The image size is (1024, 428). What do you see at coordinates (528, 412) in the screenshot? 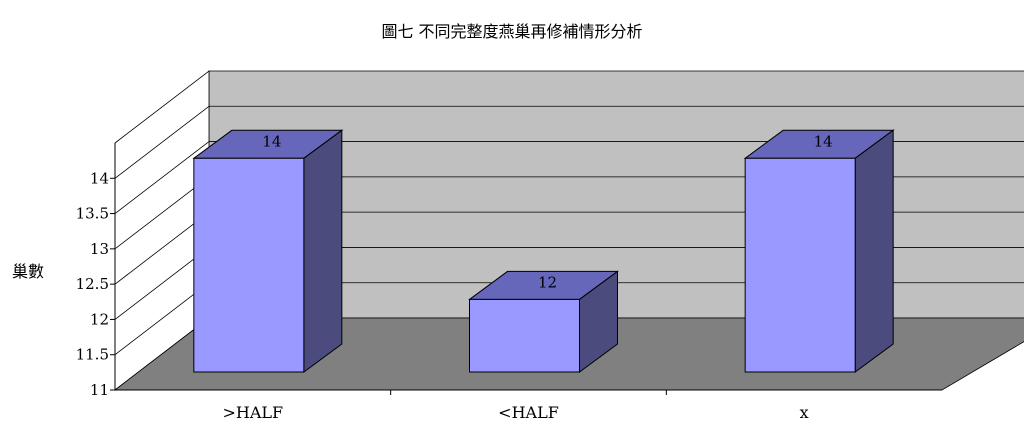
I see `x-tick-label: <HALF` at bounding box center [528, 412].